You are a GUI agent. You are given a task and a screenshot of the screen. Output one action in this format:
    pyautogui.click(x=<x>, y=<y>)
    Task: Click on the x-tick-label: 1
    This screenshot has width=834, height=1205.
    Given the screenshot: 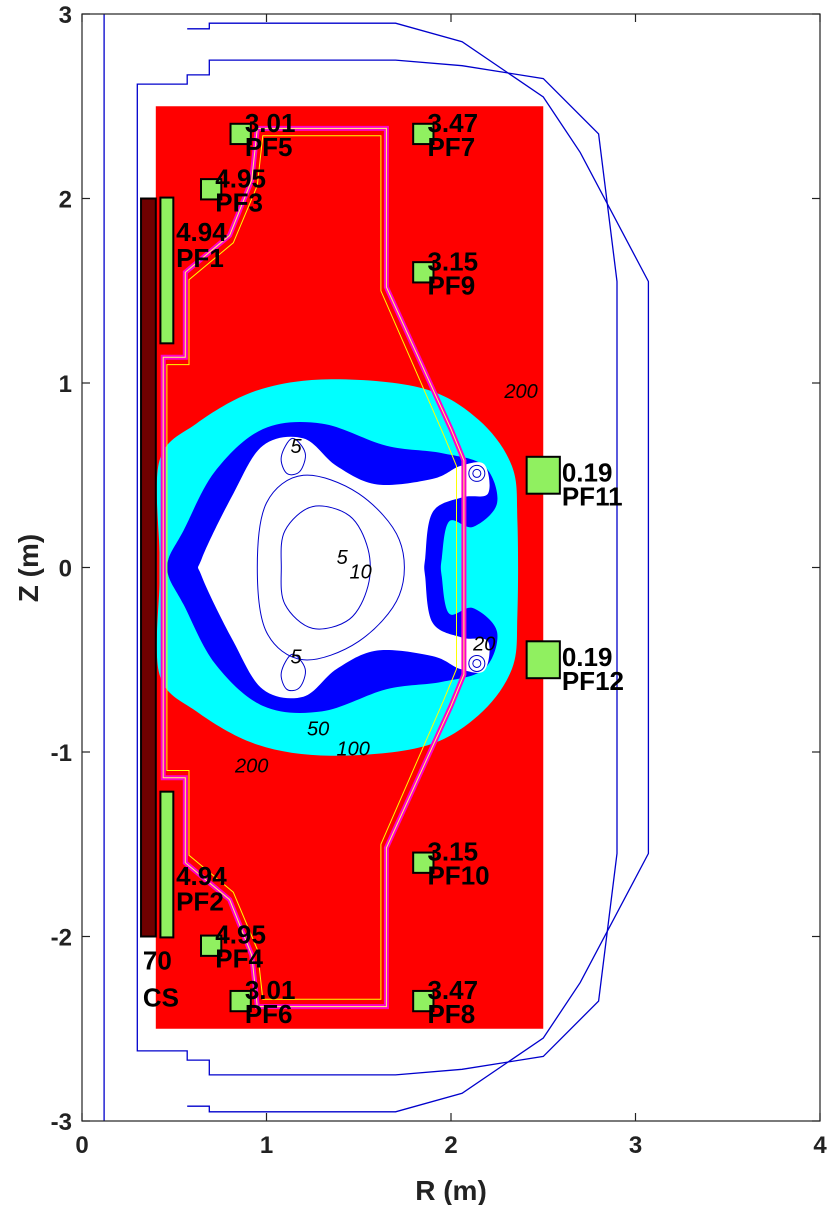 What is the action you would take?
    pyautogui.click(x=266, y=1145)
    